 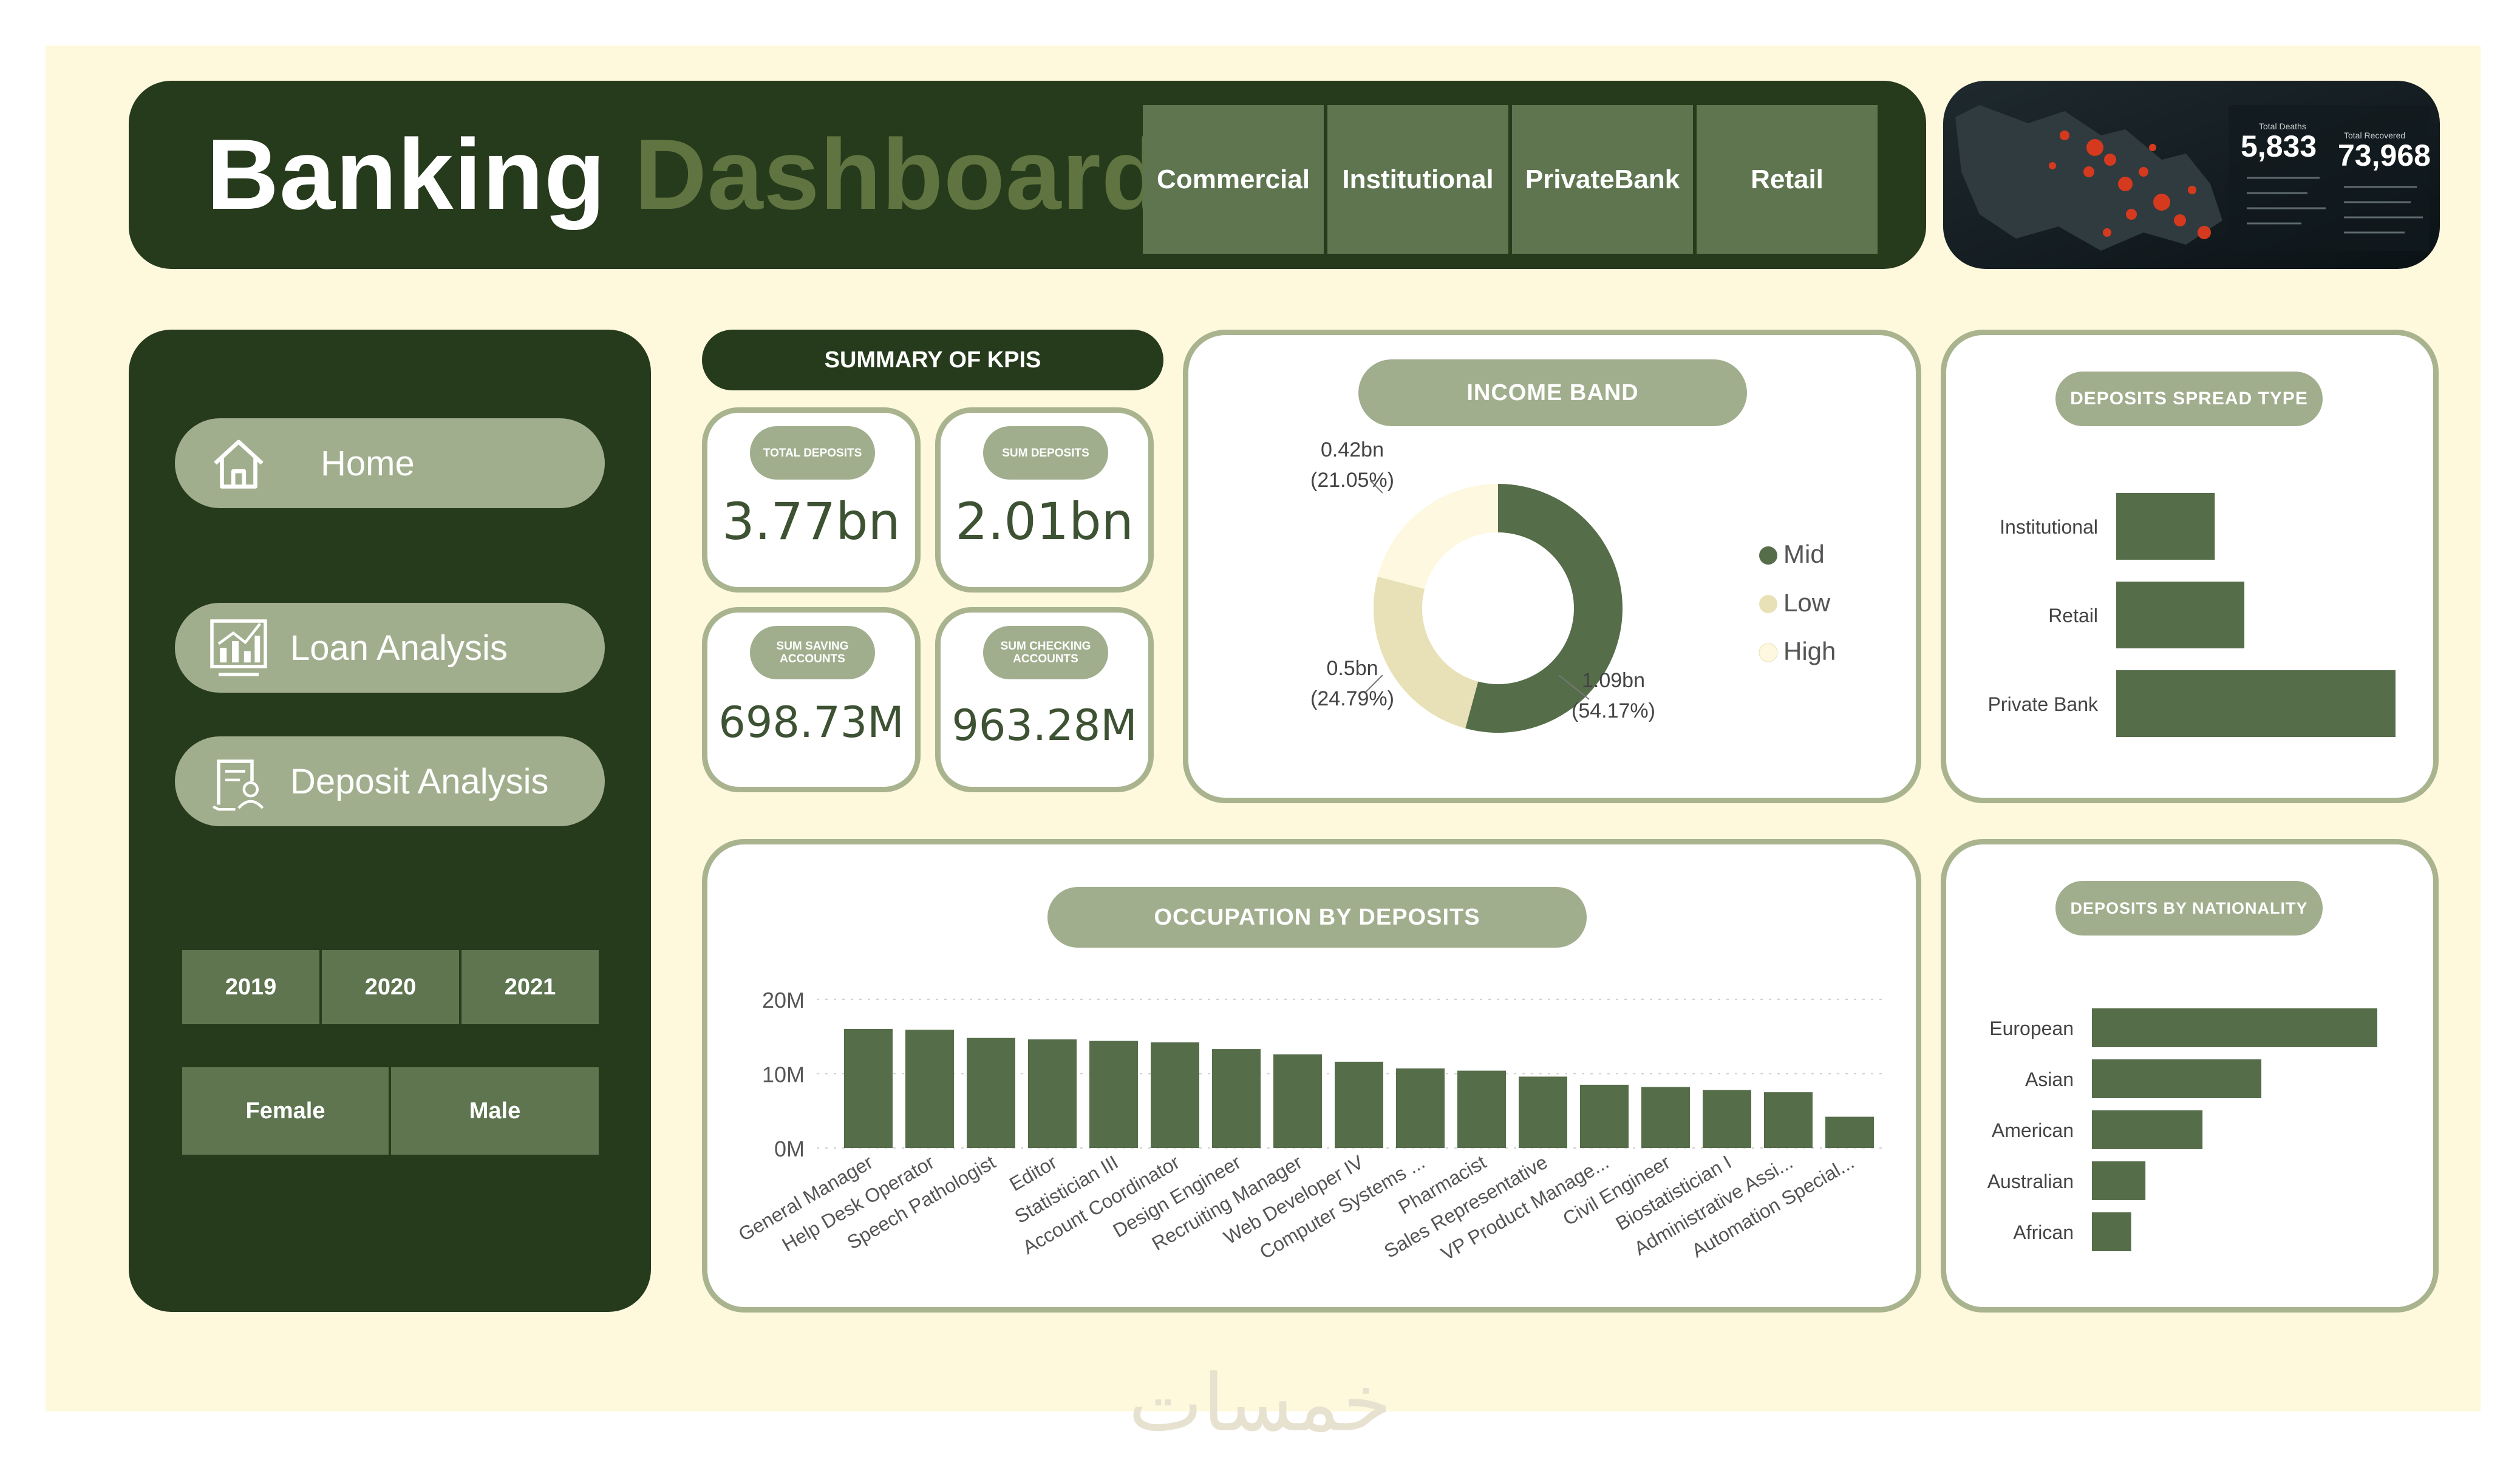 What do you see at coordinates (2147, 1129) in the screenshot?
I see `bar-american` at bounding box center [2147, 1129].